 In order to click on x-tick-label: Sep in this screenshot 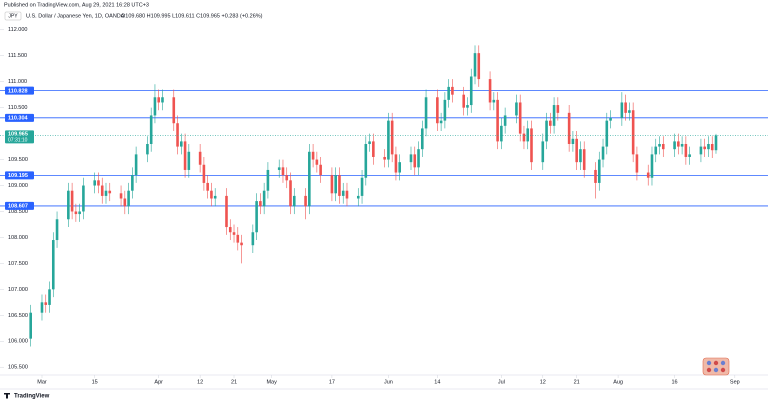, I will do `click(735, 382)`.